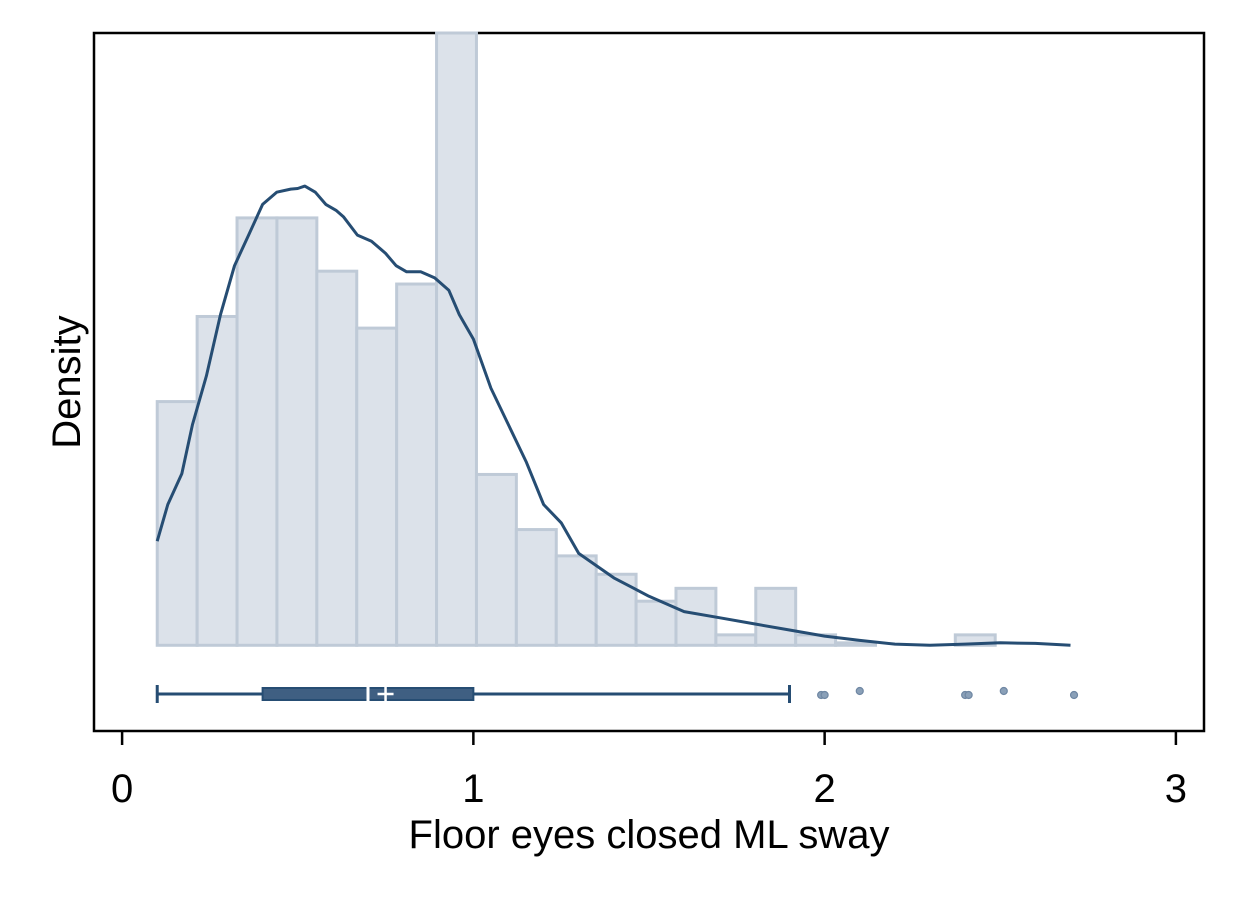  I want to click on boxplot, so click(617, 694).